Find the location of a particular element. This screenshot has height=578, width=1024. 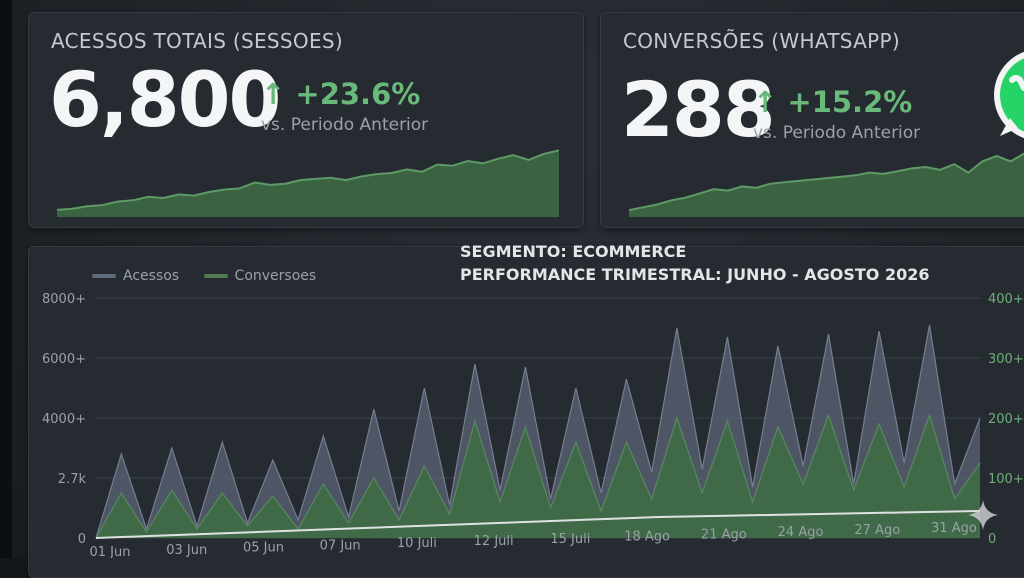

chart-legend: Acessos Conversoes is located at coordinates (214, 276).